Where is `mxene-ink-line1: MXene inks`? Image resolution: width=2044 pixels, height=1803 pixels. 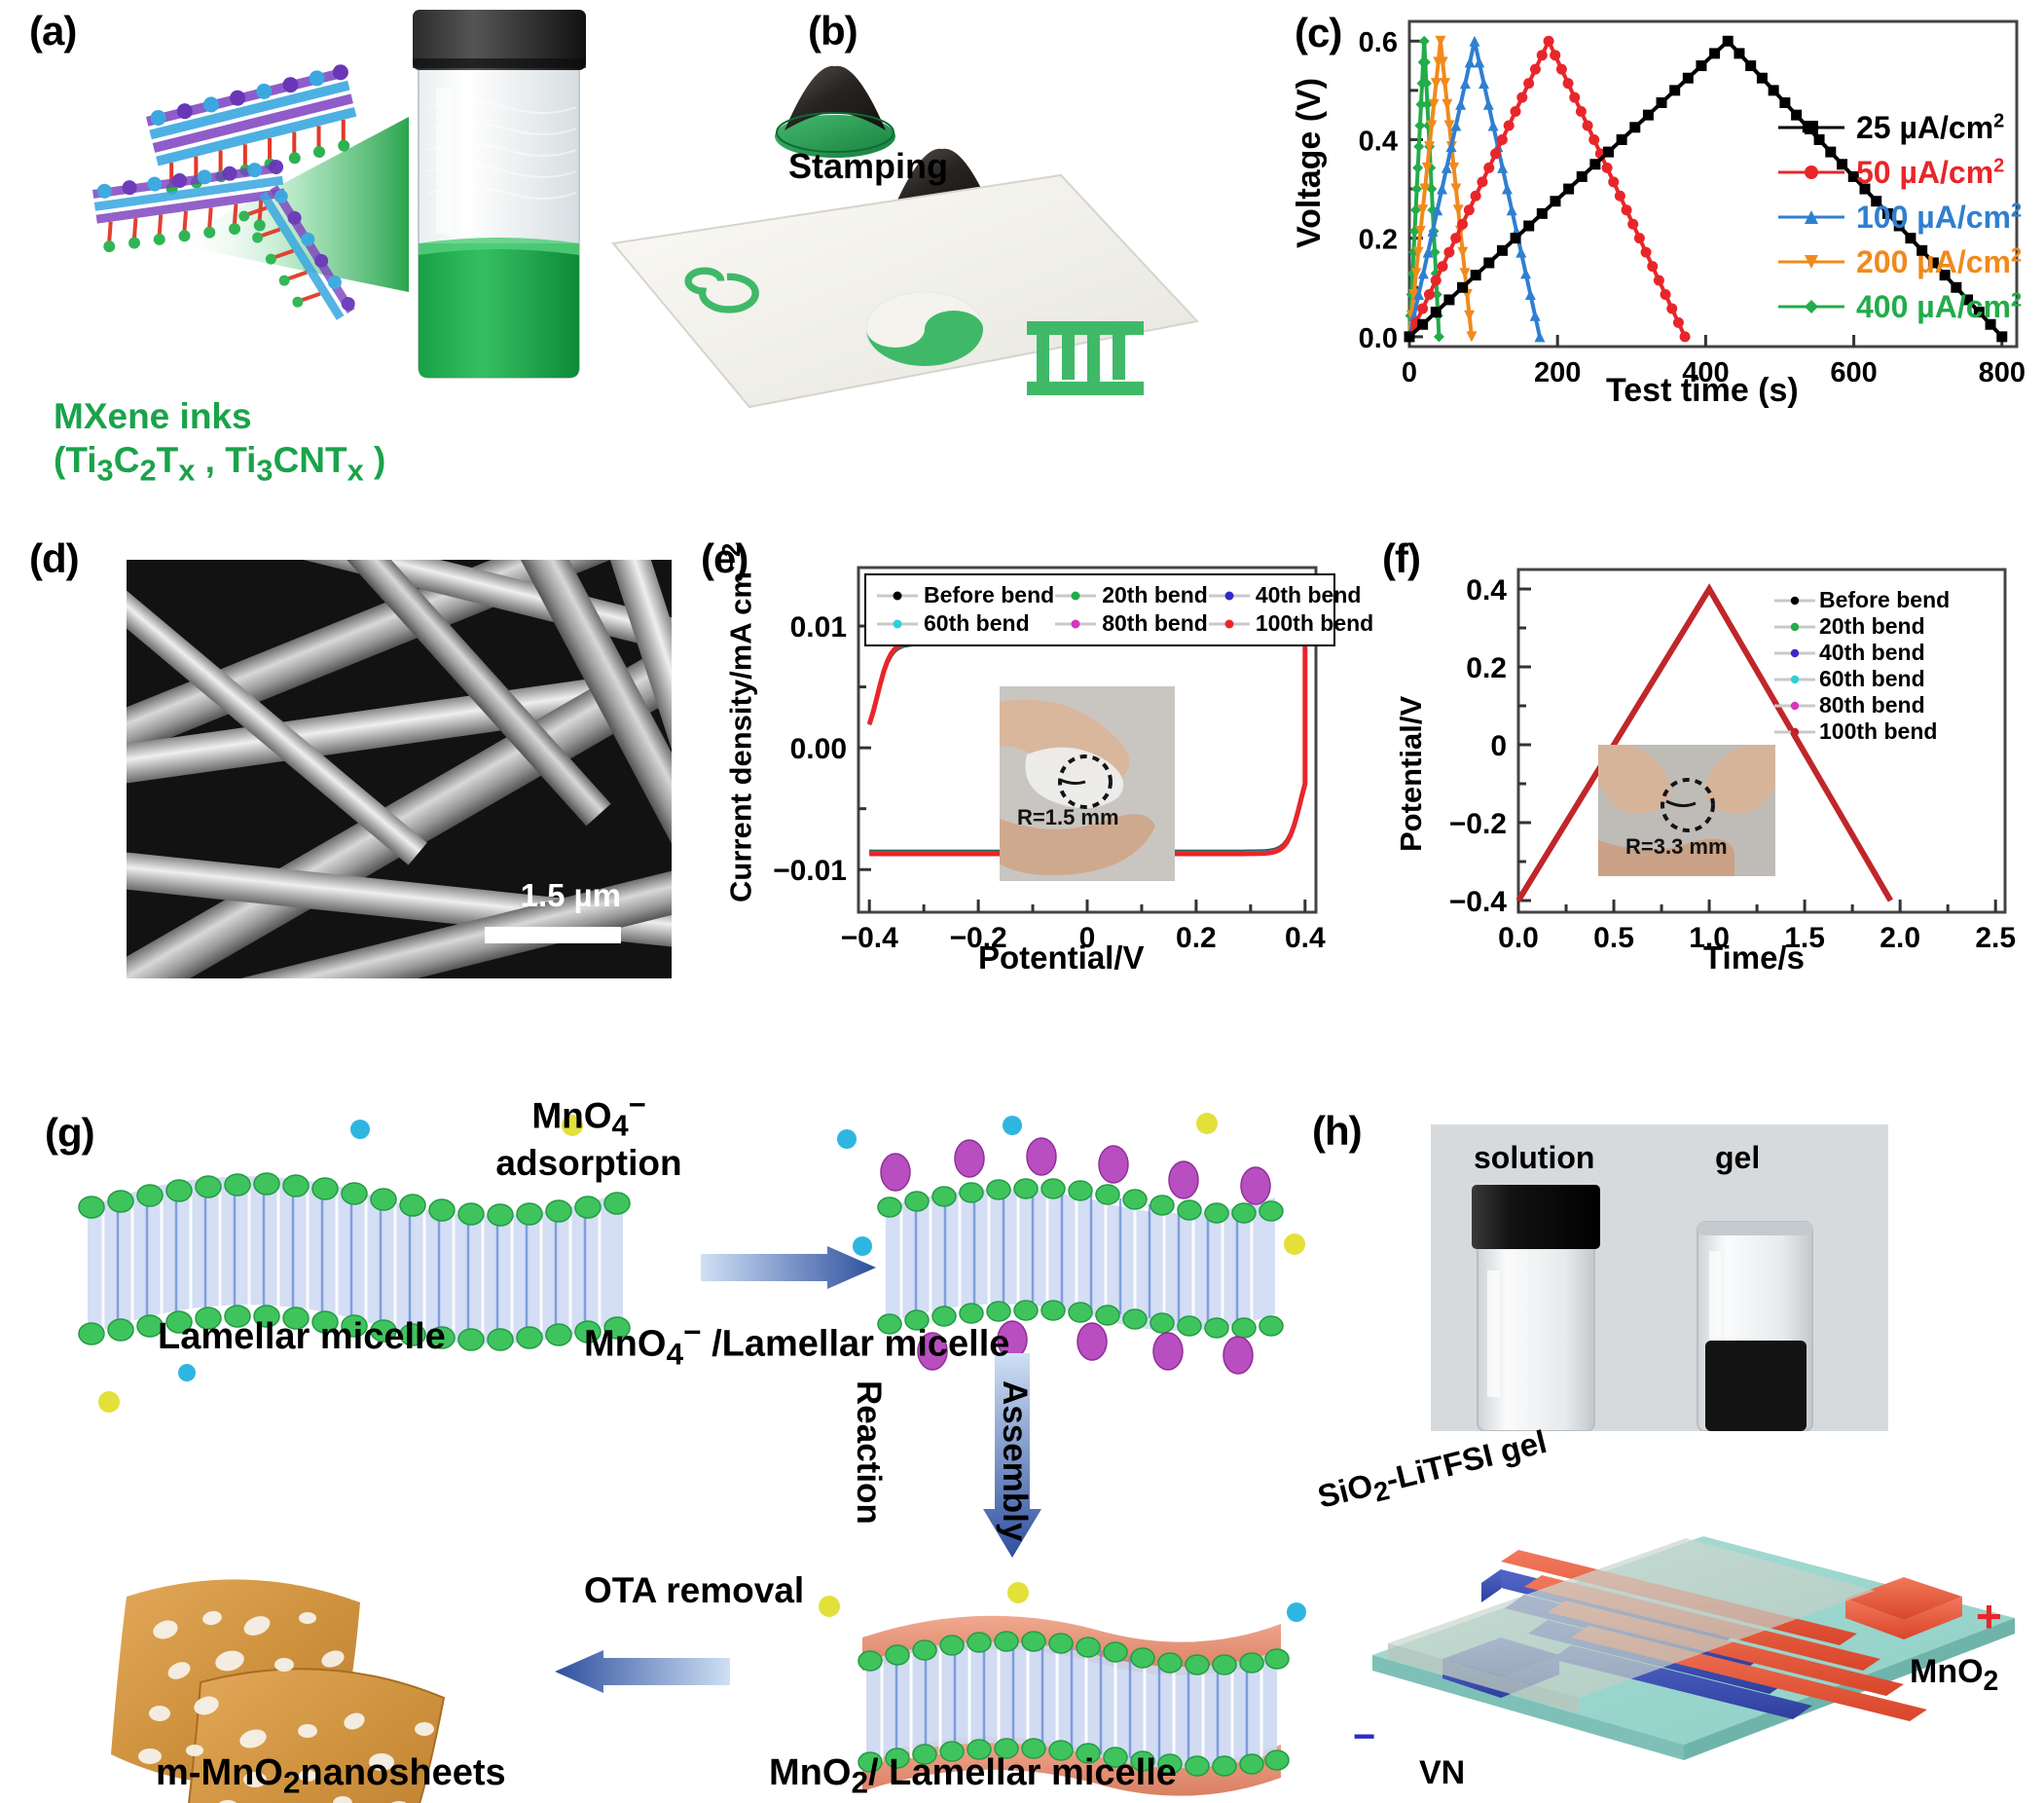 mxene-ink-line1: MXene inks is located at coordinates (153, 416).